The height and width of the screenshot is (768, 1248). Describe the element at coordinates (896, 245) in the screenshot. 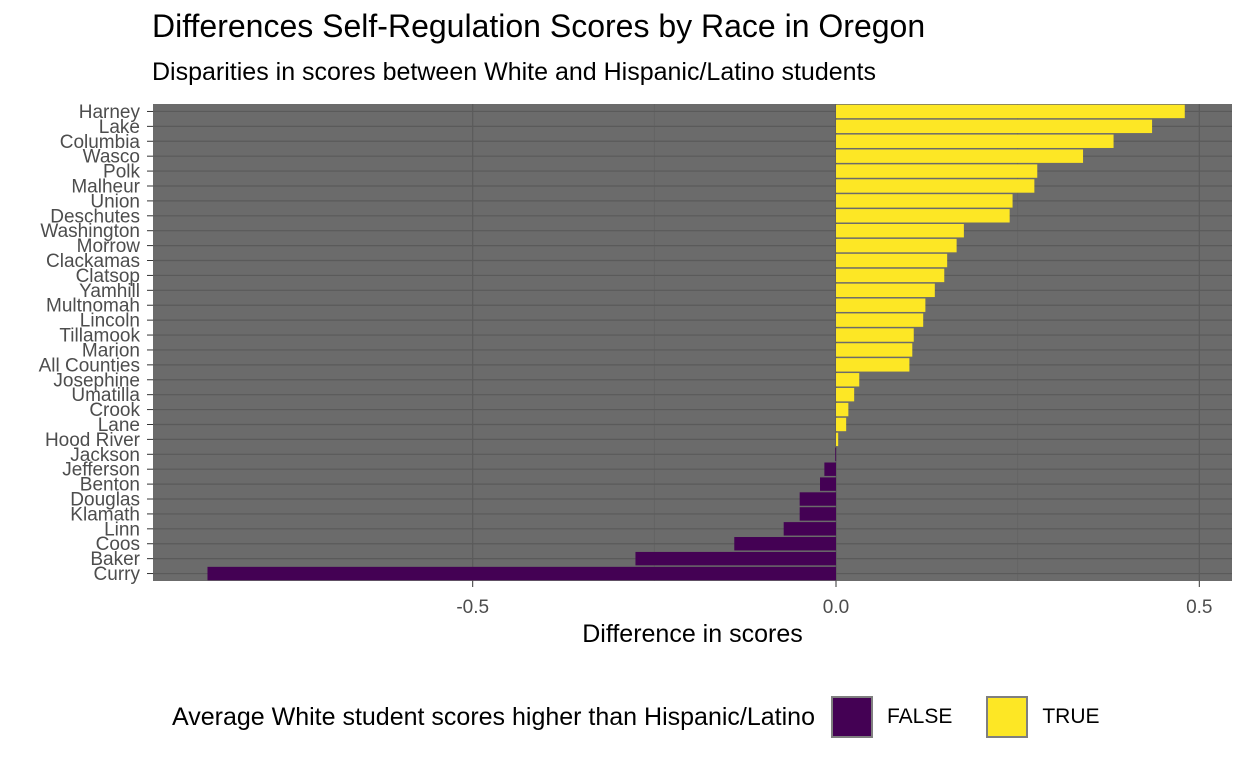

I see `bar-morrow` at that location.